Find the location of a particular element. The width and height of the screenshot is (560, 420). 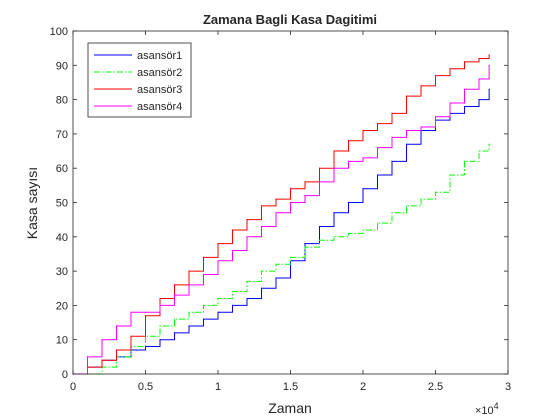

x-exponent-label: ×10⁴ is located at coordinates (487, 409).